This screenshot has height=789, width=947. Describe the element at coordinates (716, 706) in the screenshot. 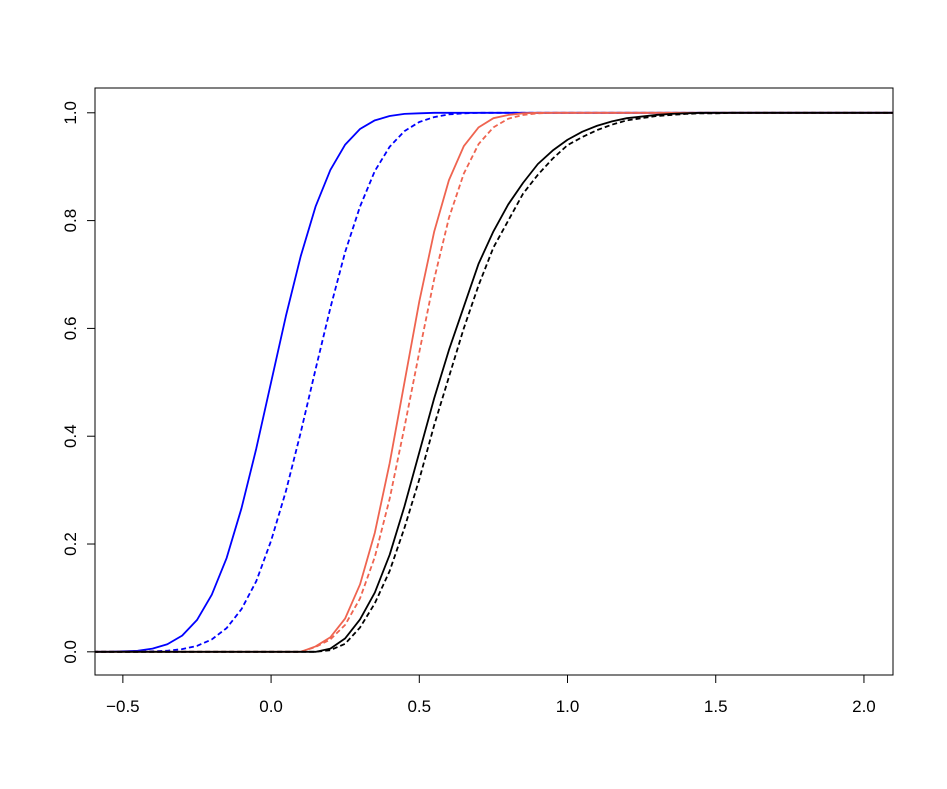

I see `x-tick-label: 1.5` at that location.